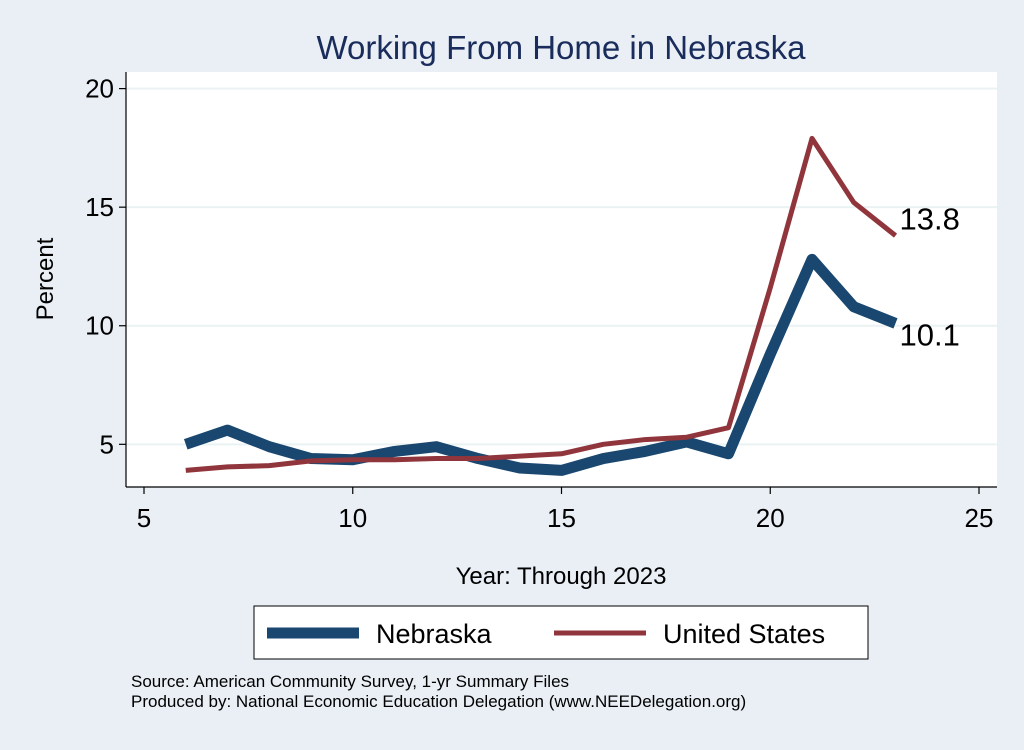  I want to click on x-tick-label: 20, so click(770, 518).